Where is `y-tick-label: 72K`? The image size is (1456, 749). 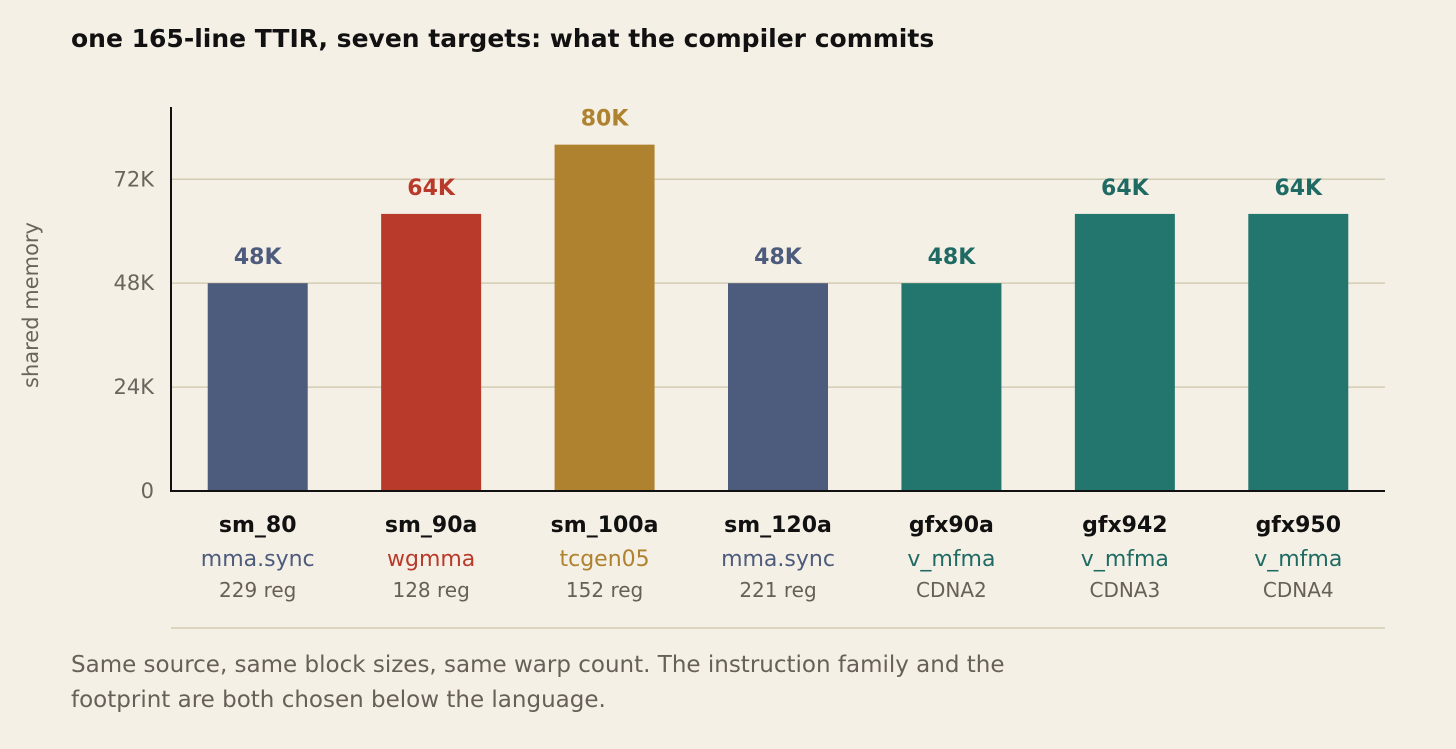 y-tick-label: 72K is located at coordinates (135, 179).